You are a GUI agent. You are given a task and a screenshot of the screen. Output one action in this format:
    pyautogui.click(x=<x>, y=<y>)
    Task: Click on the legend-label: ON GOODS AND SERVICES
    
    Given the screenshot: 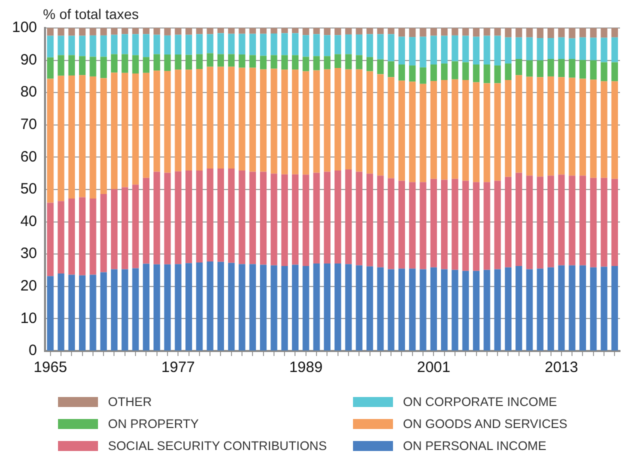 What is the action you would take?
    pyautogui.click(x=485, y=424)
    